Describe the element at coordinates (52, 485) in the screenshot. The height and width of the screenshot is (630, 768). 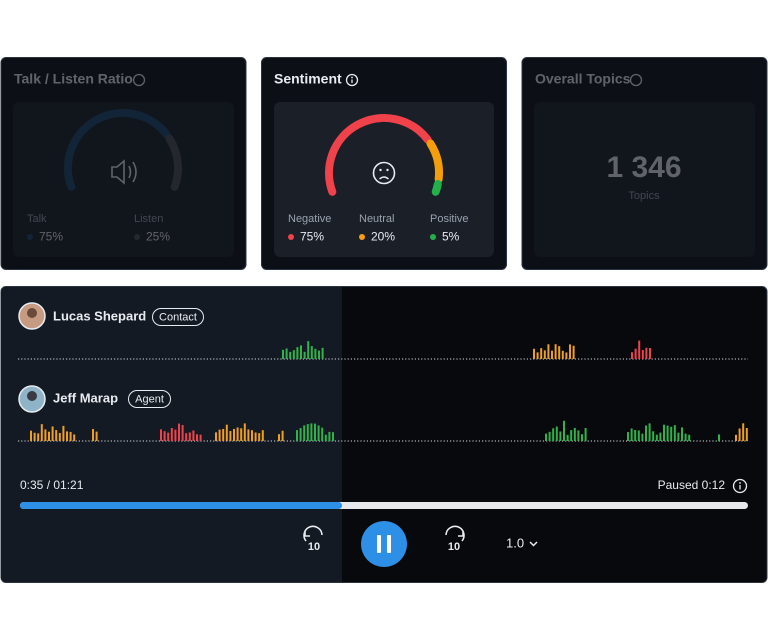
I see `time-position: 0:35 / 01:21` at that location.